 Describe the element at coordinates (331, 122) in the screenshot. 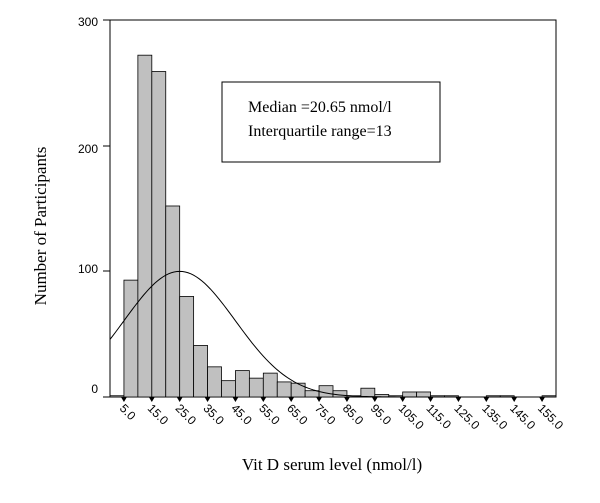

I see `annotation-box` at that location.